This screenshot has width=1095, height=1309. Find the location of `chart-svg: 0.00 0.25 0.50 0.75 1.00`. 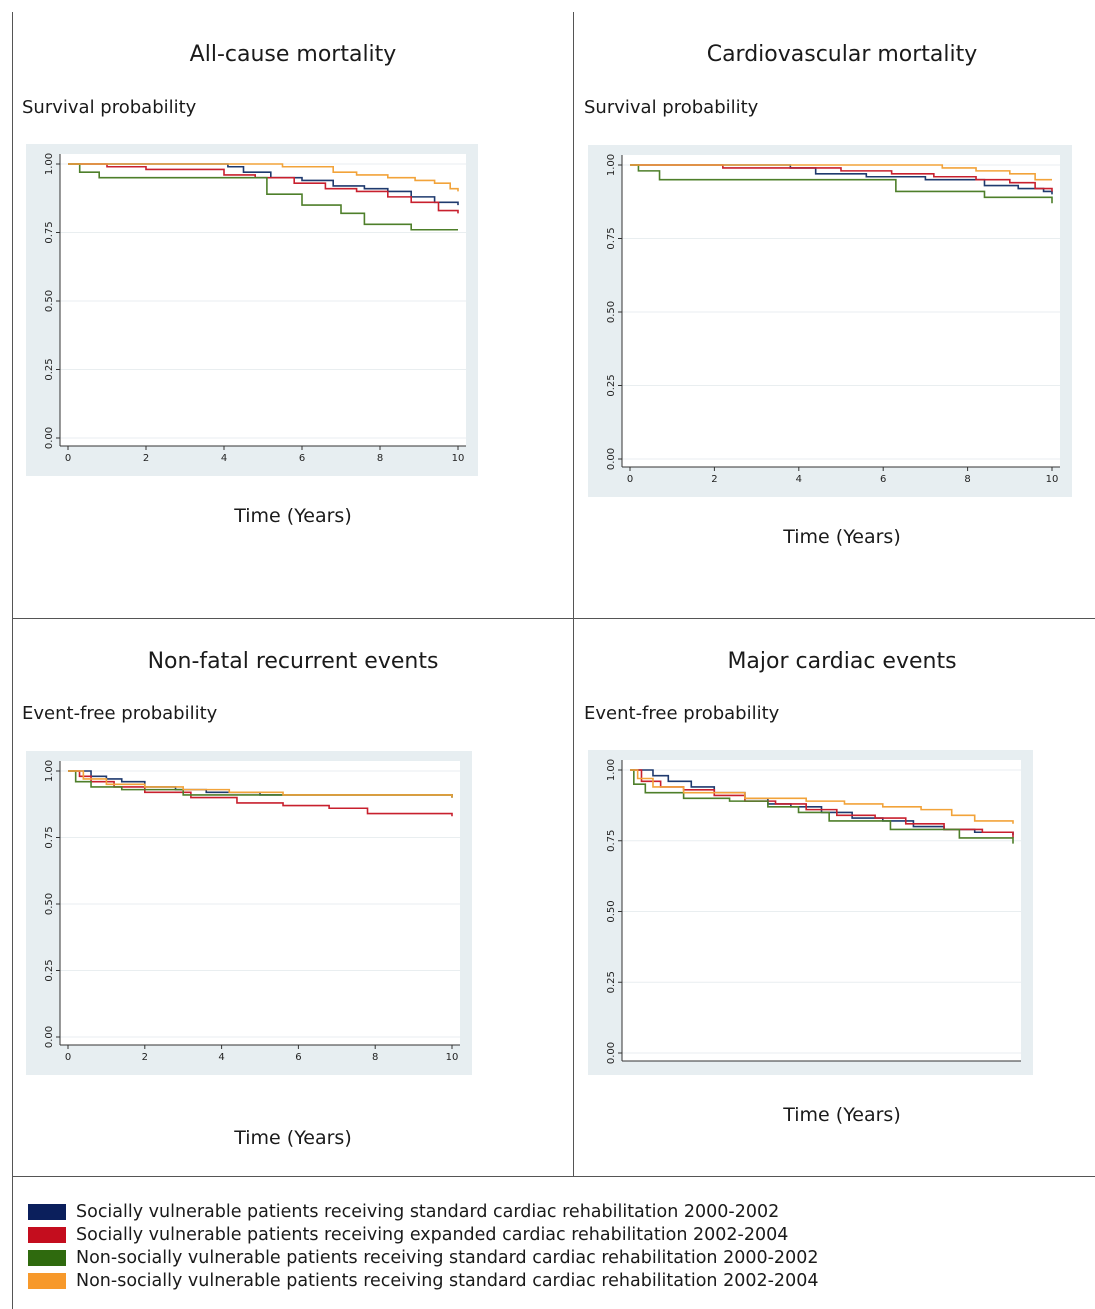

chart-svg: 0.00 0.25 0.50 0.75 1.00 is located at coordinates (813, 911).